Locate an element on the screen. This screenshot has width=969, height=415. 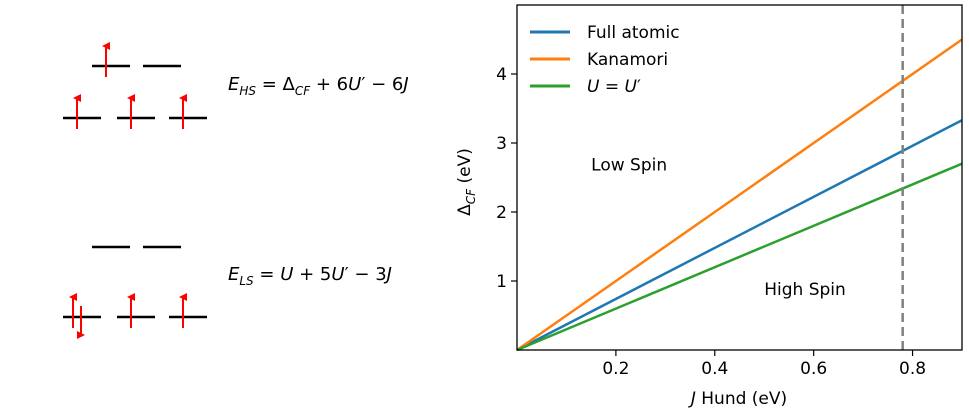
high-spin-energy-expression: EHS = ΔCF + 6U′ − 6J is located at coordinates (318, 86).